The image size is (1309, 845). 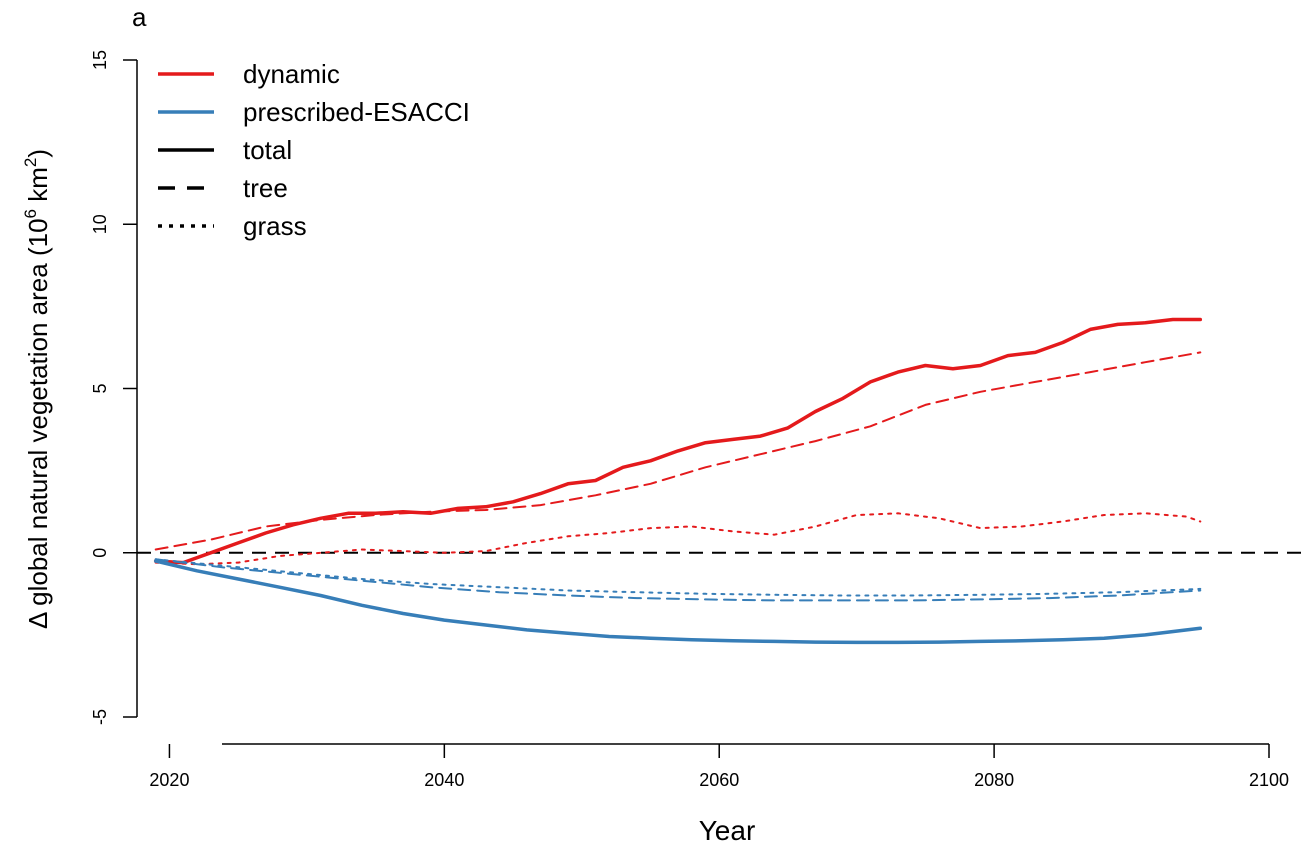 I want to click on series-prescribed-ESACCI-tree, so click(x=678, y=580).